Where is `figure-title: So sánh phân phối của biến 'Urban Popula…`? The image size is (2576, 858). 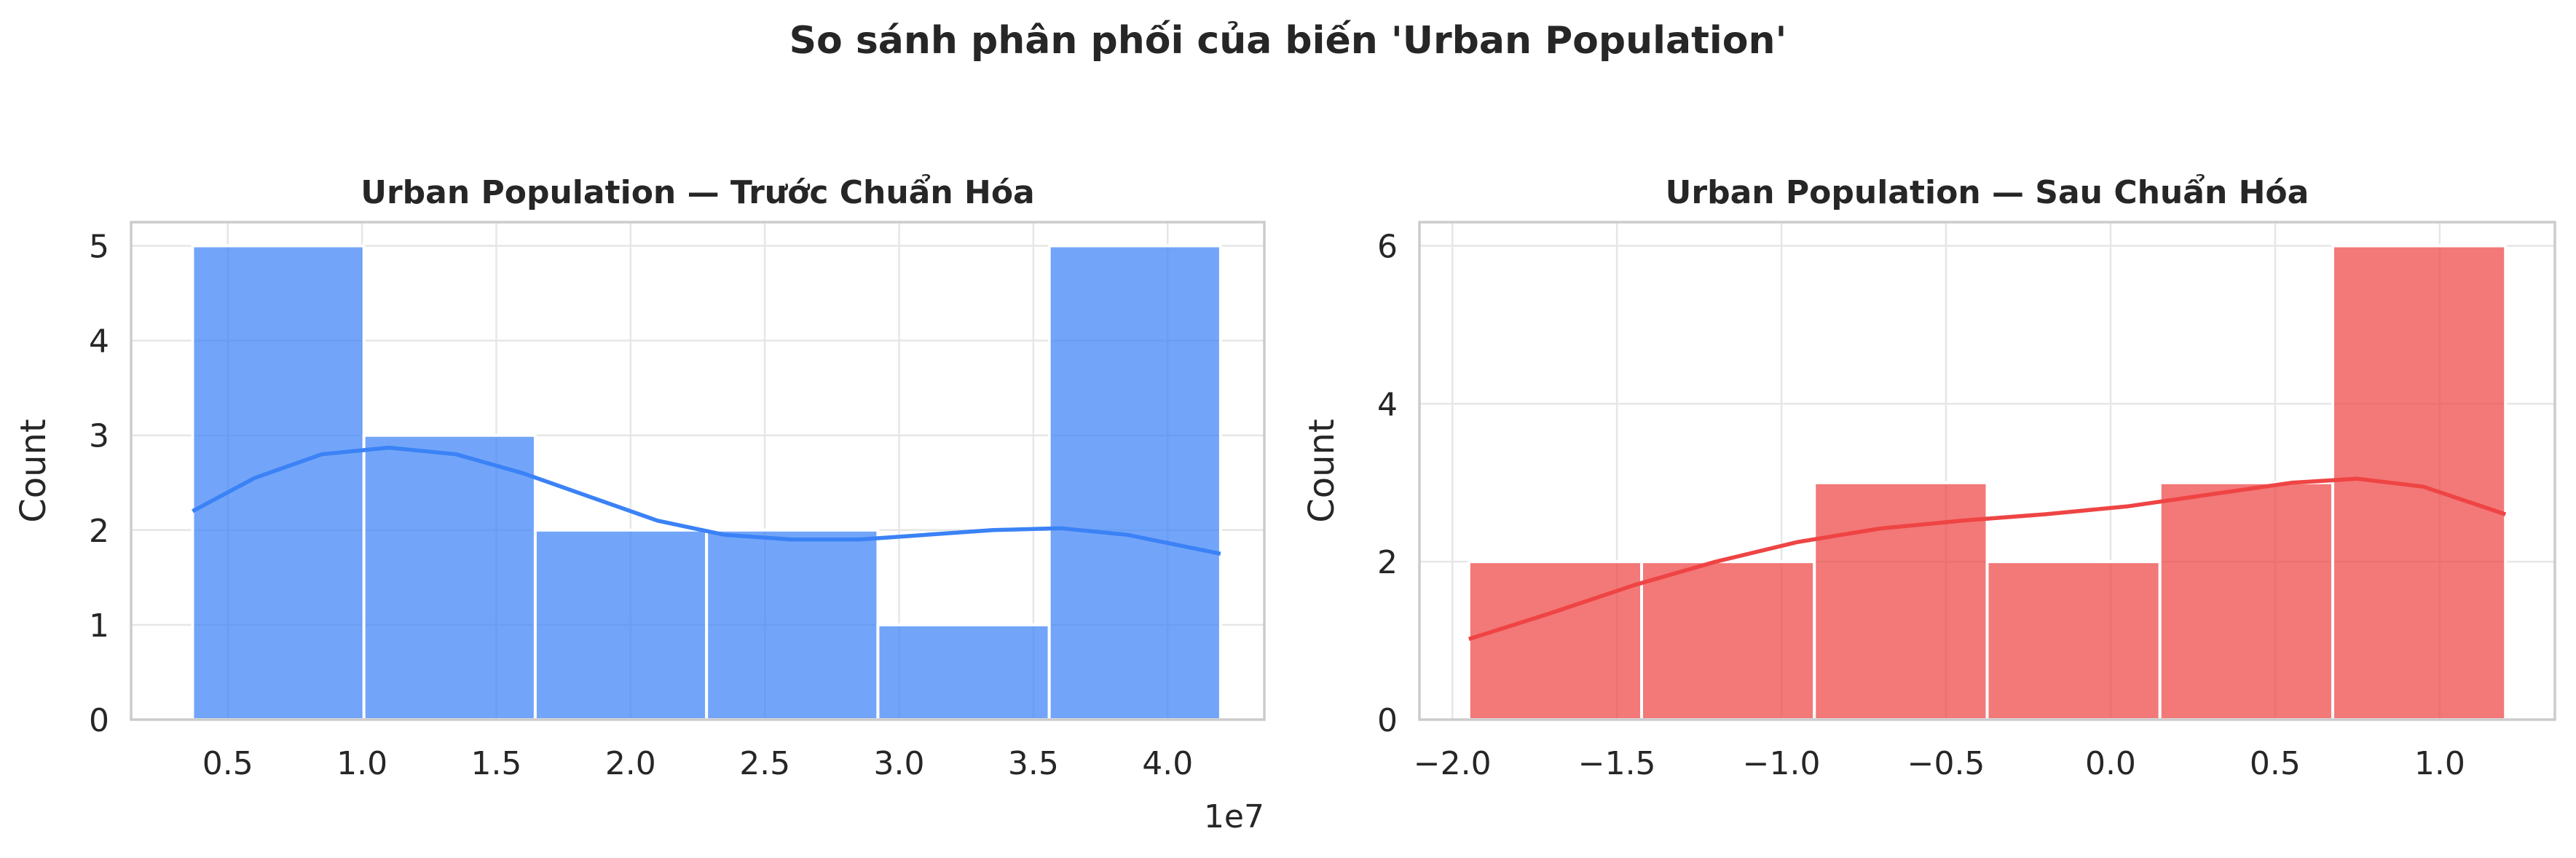 figure-title: So sánh phân phối của biến 'Urban Popula… is located at coordinates (1288, 41).